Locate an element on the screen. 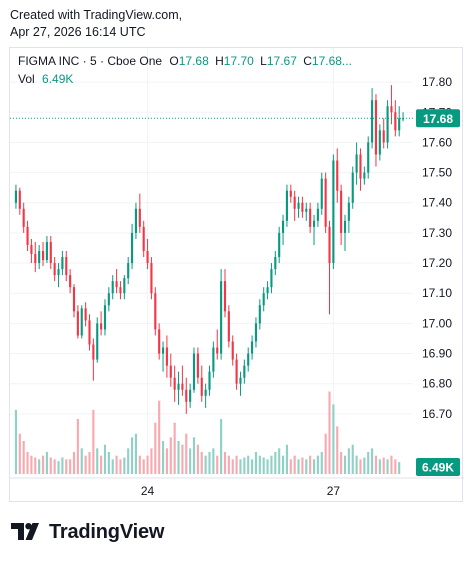  y-tick-label: 17.80 is located at coordinates (437, 82).